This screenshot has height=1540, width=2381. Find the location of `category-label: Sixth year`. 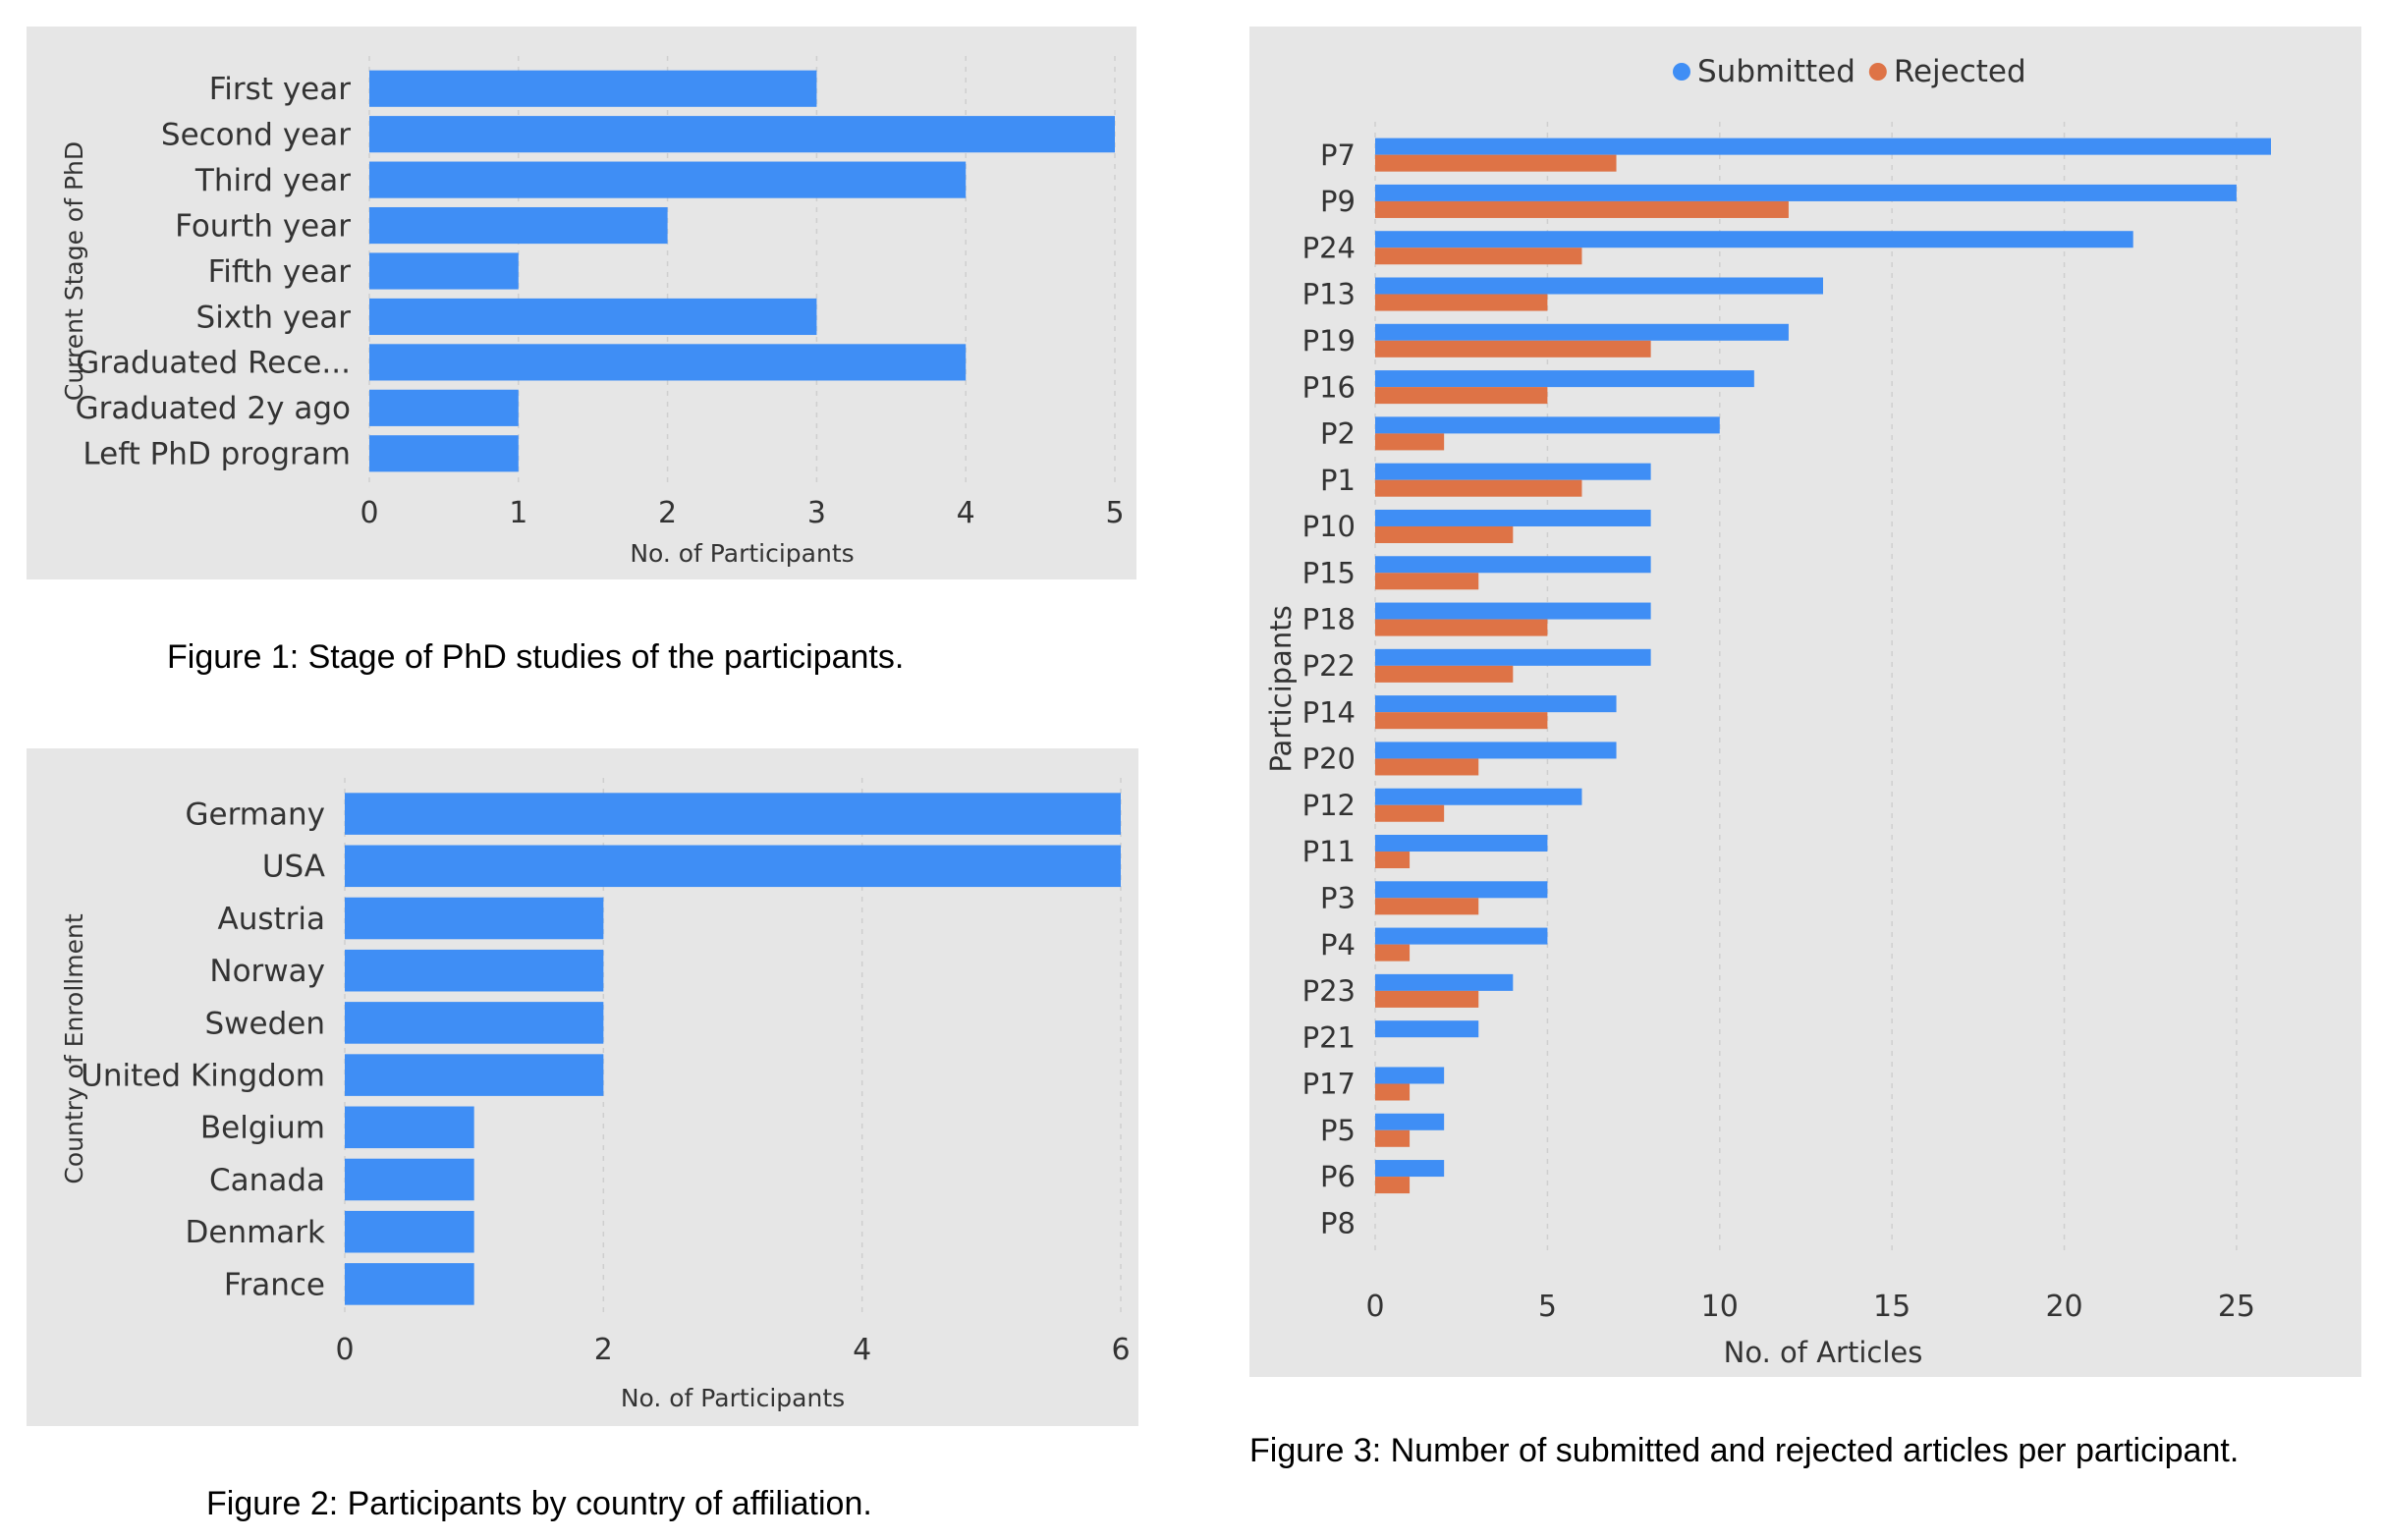

category-label: Sixth year is located at coordinates (274, 317).